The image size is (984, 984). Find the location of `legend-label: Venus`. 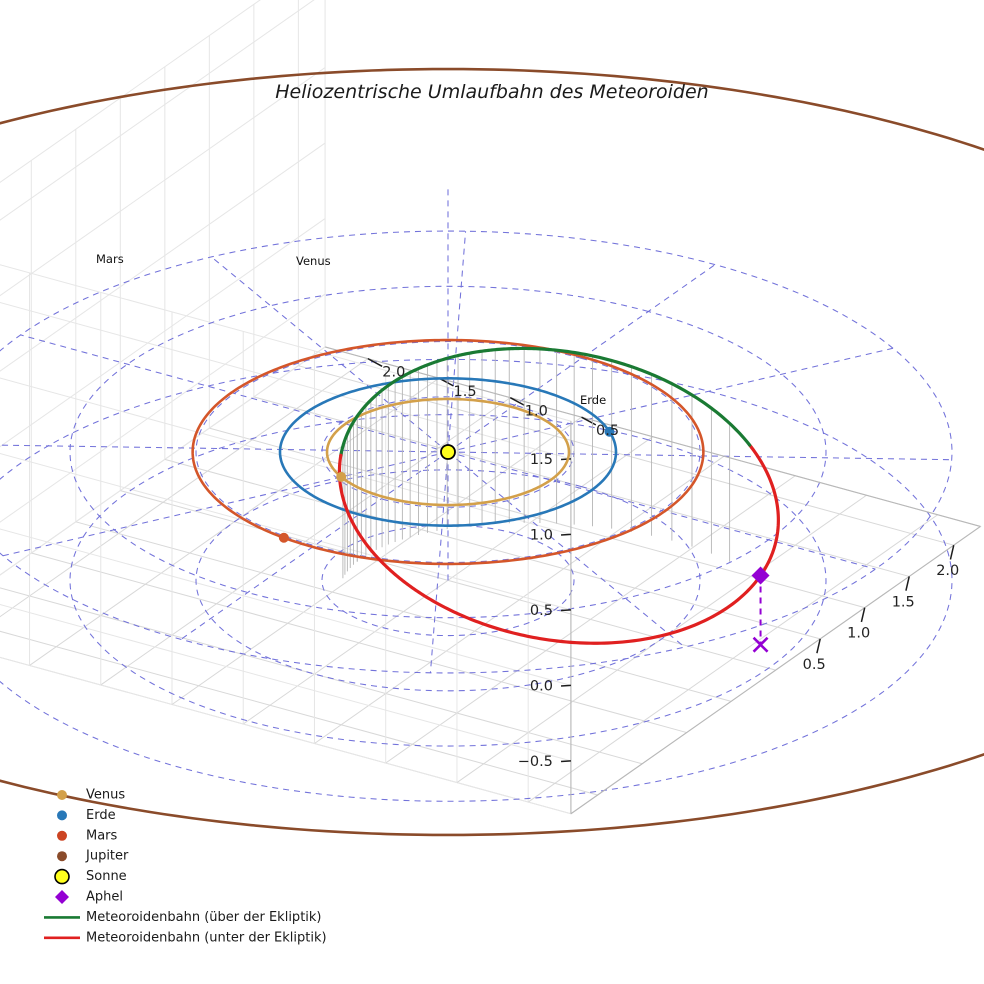

legend-label: Venus is located at coordinates (105, 795).